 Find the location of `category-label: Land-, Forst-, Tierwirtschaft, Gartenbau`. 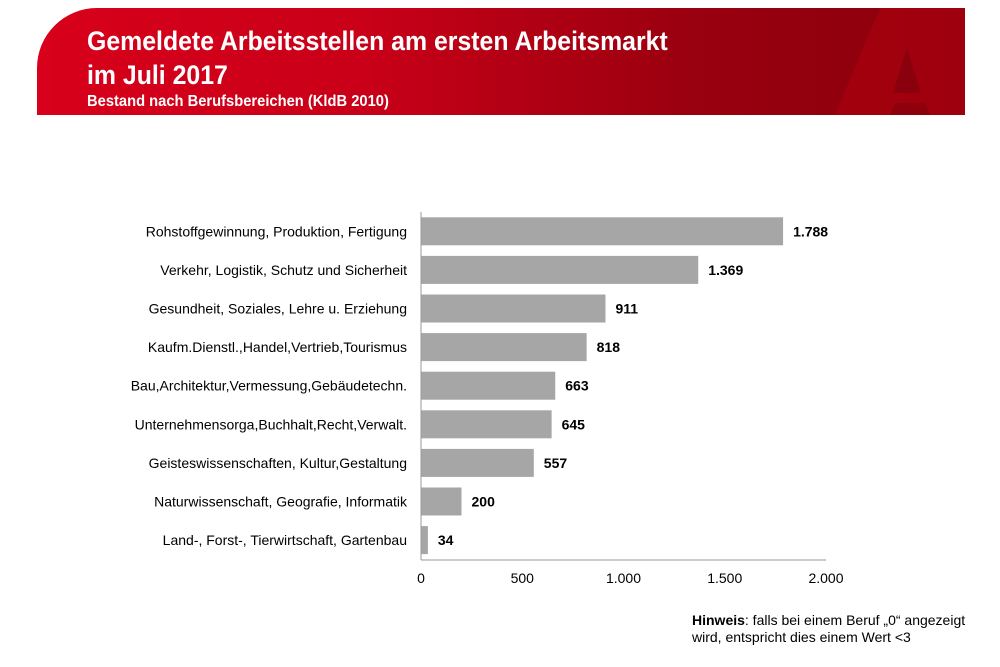

category-label: Land-, Forst-, Tierwirtschaft, Gartenbau is located at coordinates (285, 540).